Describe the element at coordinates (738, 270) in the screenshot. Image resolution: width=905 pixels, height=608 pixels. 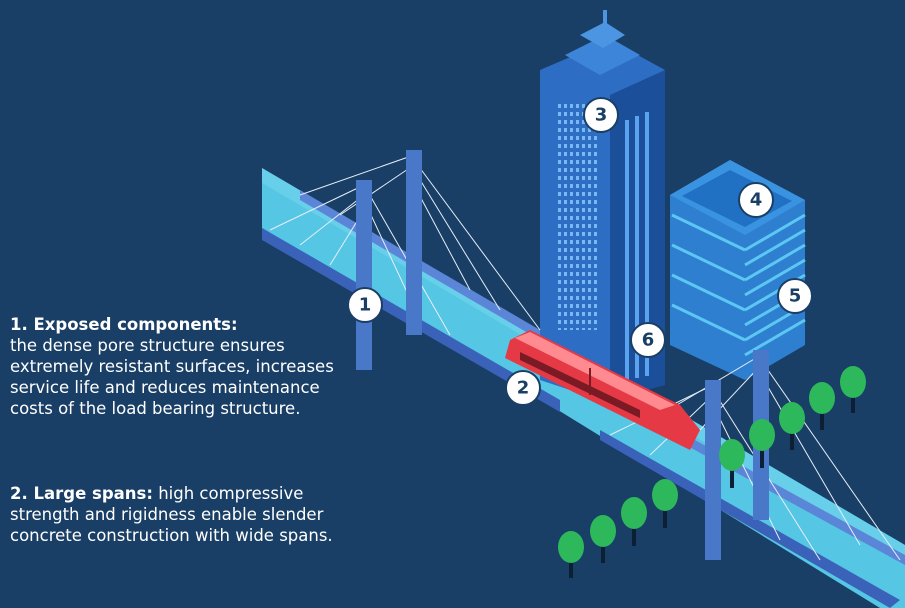
I see `office-building` at that location.